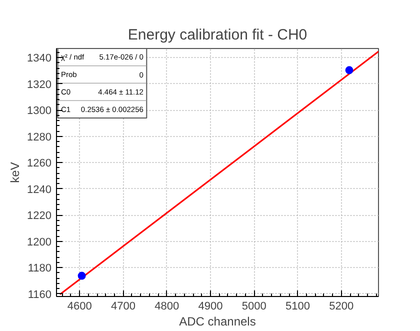 The width and height of the screenshot is (420, 331). What do you see at coordinates (217, 321) in the screenshot?
I see `x-axis-title: ADC channels` at bounding box center [217, 321].